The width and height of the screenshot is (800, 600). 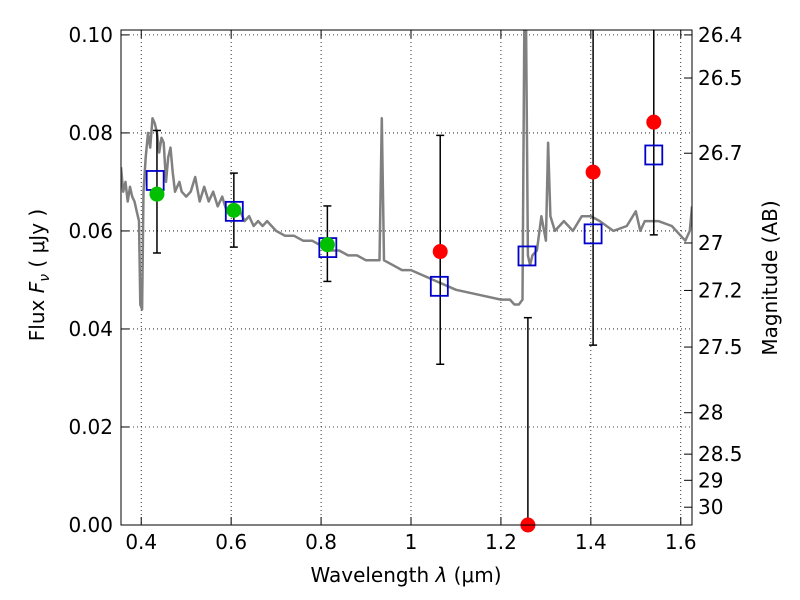 What do you see at coordinates (713, 271) in the screenshot?
I see `y2-axis-ticks: 26.4 26.5 26.7 27 27.2 27.5 28 28.529 30` at bounding box center [713, 271].